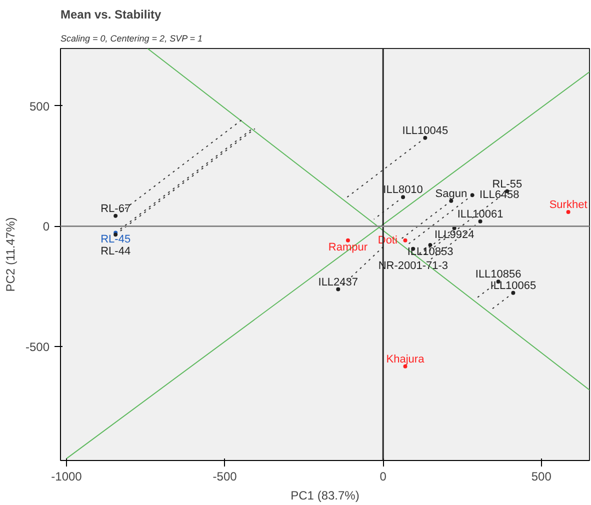 This screenshot has width=591, height=505. Describe the element at coordinates (425, 130) in the screenshot. I see `series-label: ILL10045` at that location.